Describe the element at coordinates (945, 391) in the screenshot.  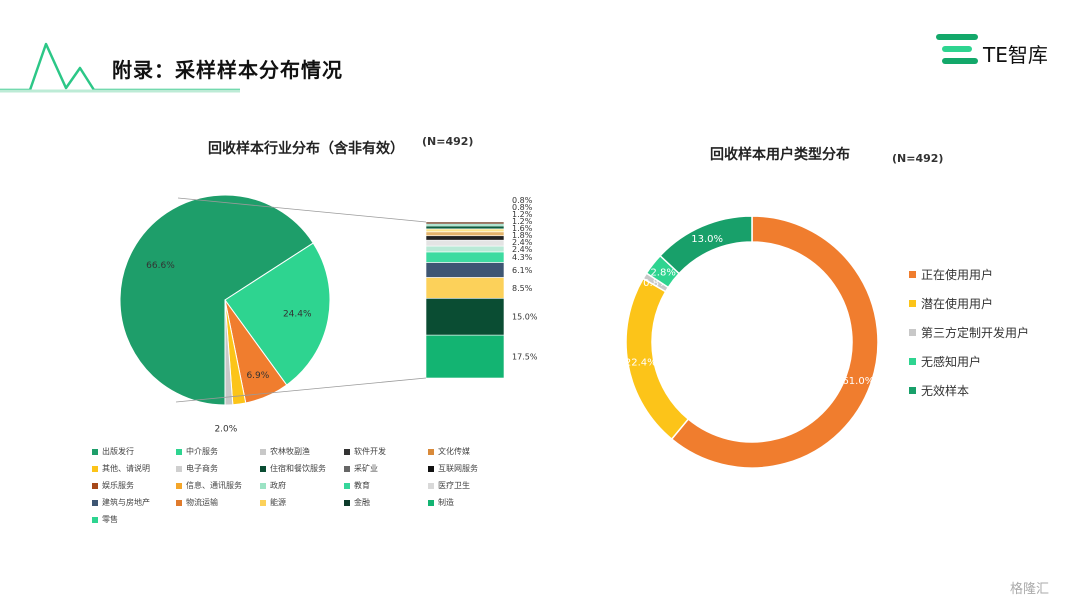
I see `legend-label: 无效样本` at that location.